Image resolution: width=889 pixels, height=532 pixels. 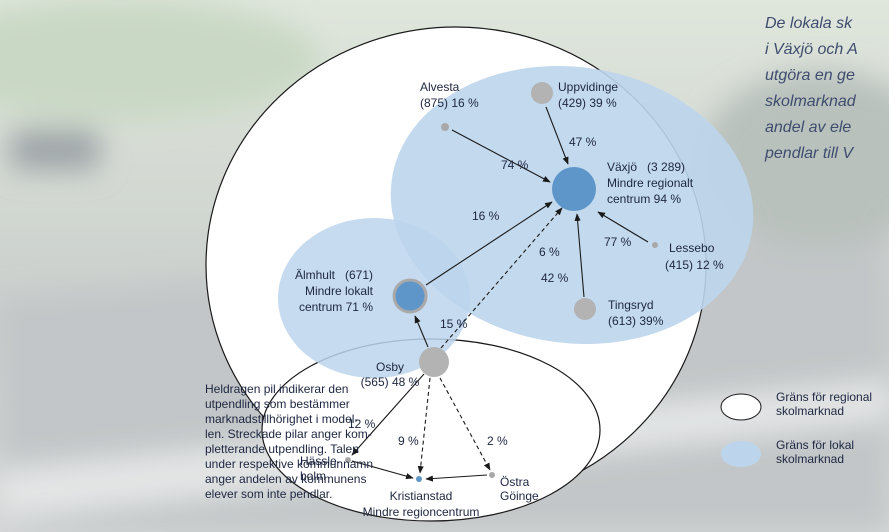 What do you see at coordinates (824, 397) in the screenshot?
I see `legend-label: Gräns för regional` at bounding box center [824, 397].